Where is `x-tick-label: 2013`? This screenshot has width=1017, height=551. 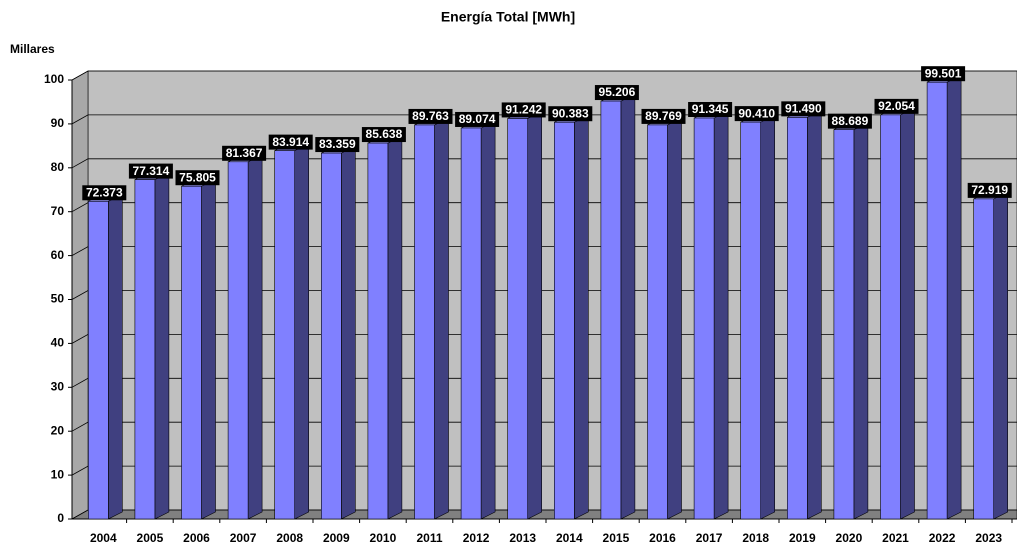 x-tick-label: 2013 is located at coordinates (522, 538).